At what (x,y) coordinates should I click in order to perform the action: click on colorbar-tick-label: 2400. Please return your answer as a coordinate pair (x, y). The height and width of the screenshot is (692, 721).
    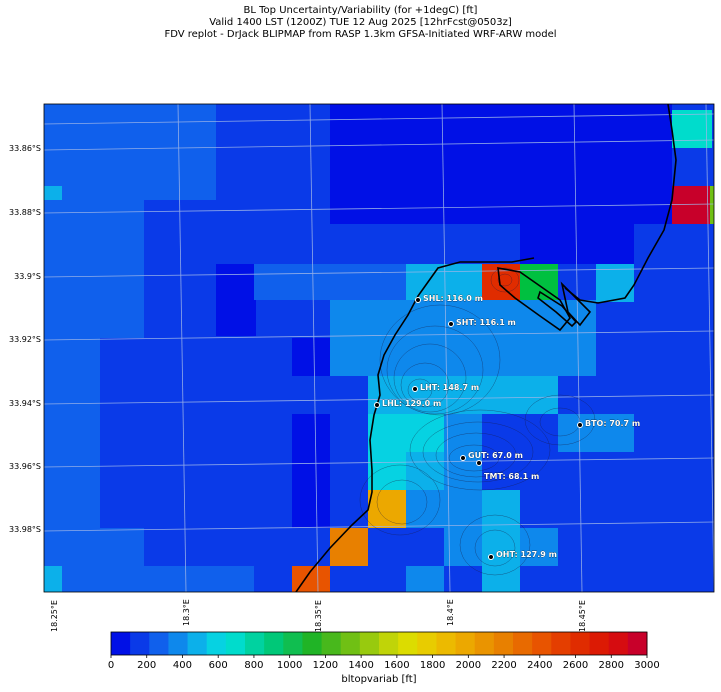
    Looking at the image, I should click on (540, 665).